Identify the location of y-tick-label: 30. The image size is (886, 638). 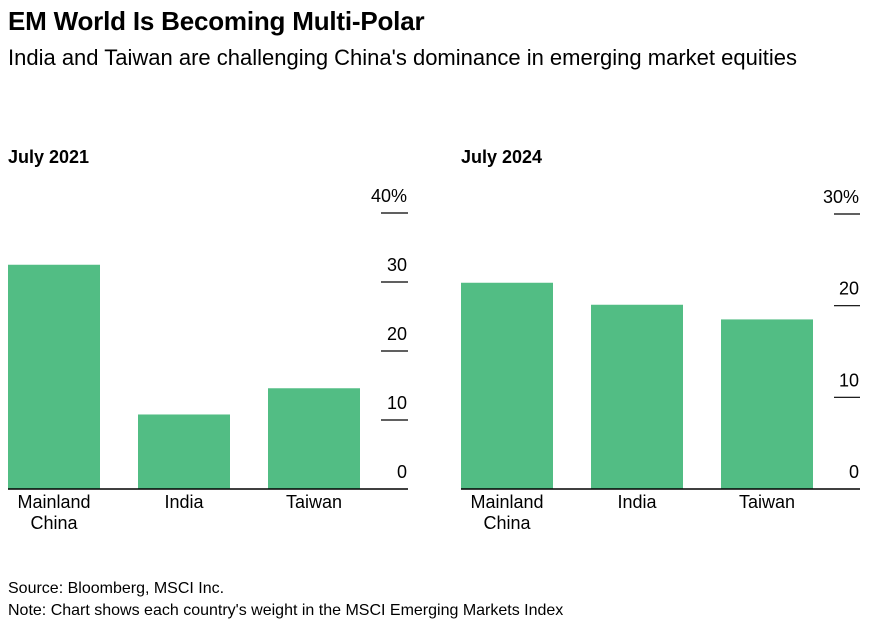
(397, 265).